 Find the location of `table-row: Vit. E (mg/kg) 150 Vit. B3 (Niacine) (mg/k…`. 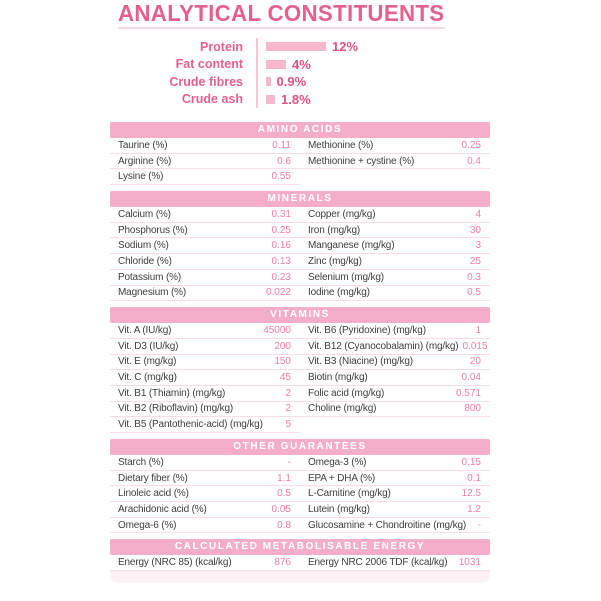

table-row: Vit. E (mg/kg) 150 Vit. B3 (Niacine) (mg/k… is located at coordinates (300, 363).